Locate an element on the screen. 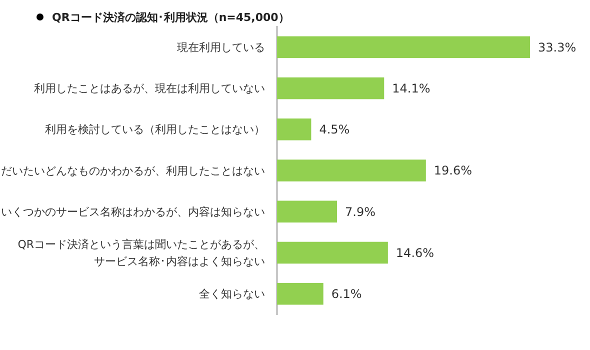  y-tick-label: 全く知らない is located at coordinates (232, 294).